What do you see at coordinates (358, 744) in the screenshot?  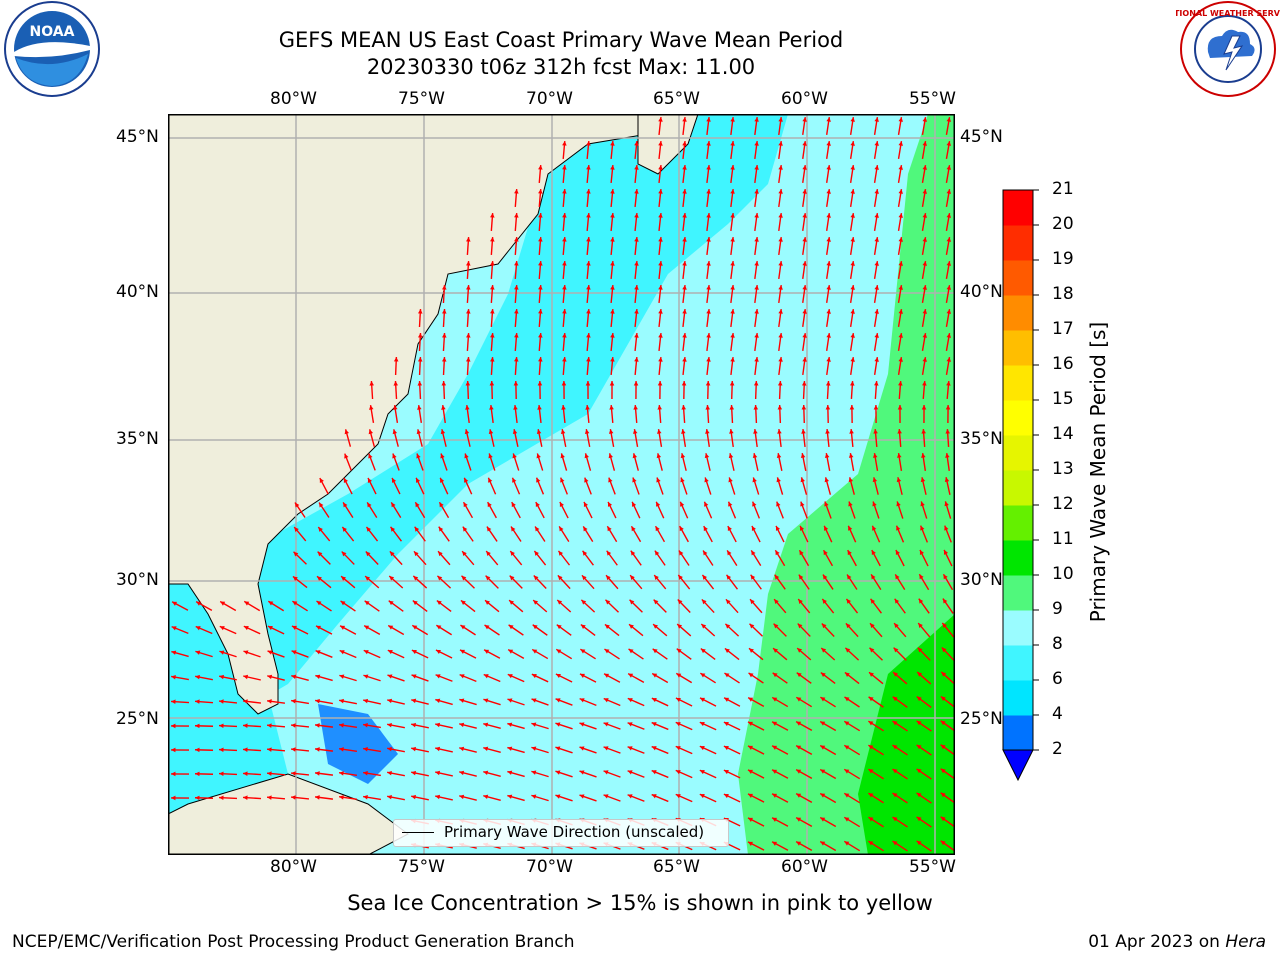 I see `bahamas-shallows` at bounding box center [358, 744].